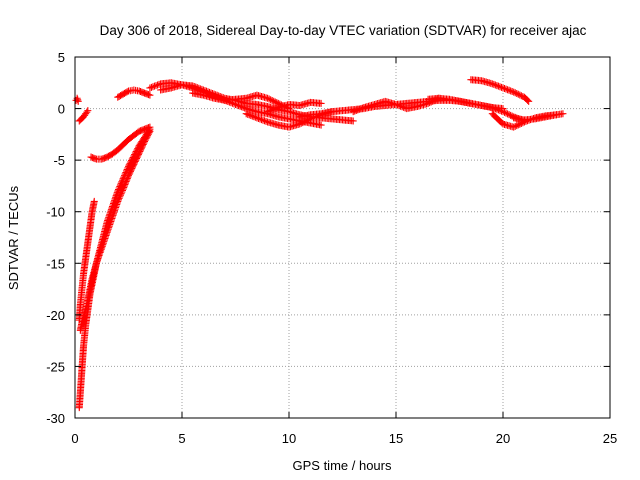  Describe the element at coordinates (55, 315) in the screenshot. I see `y-tick-label: -20` at that location.